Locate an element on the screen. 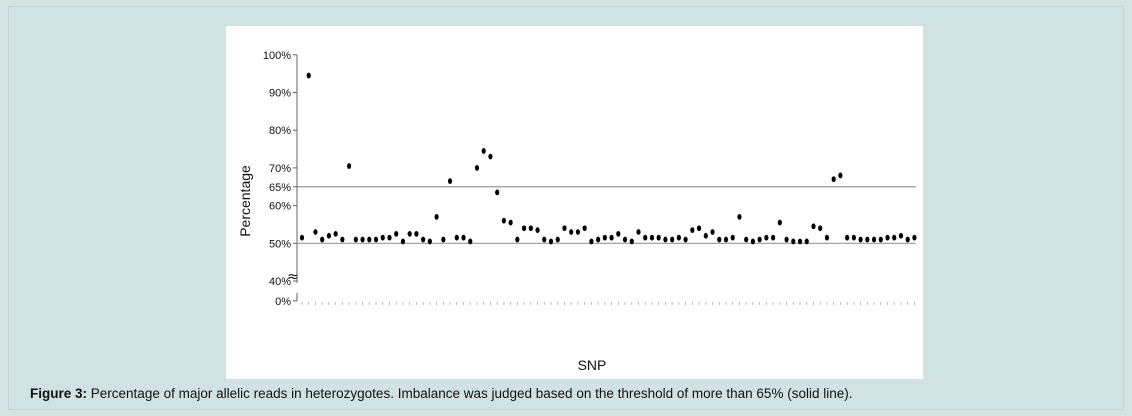 This screenshot has height=416, width=1132. y-axis-label: Percentage is located at coordinates (245, 201).